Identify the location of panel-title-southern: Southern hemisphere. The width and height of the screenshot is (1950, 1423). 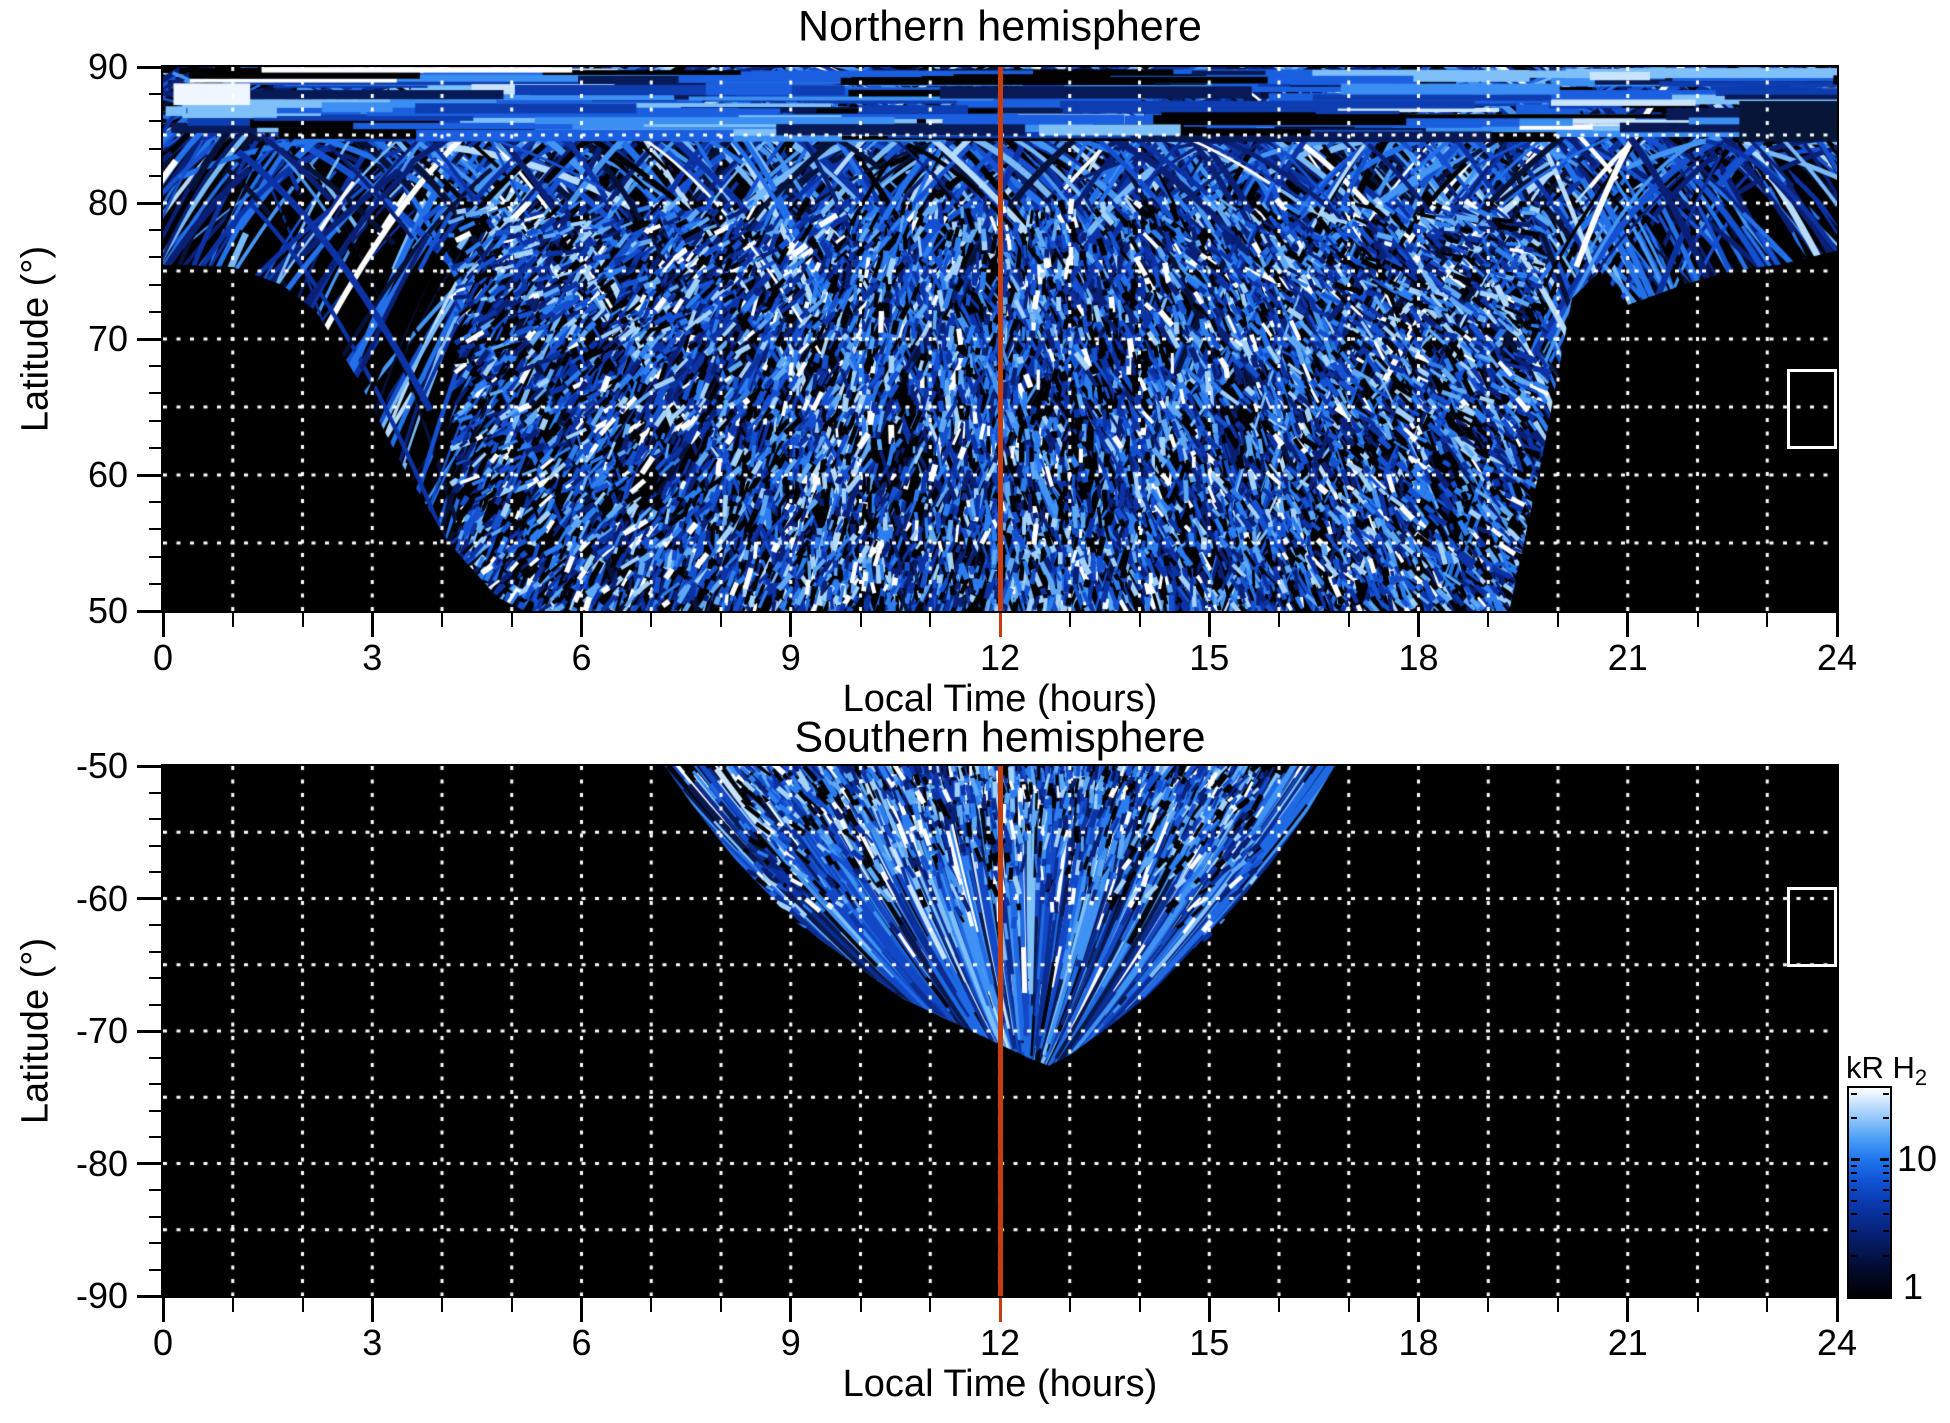
(1000, 737).